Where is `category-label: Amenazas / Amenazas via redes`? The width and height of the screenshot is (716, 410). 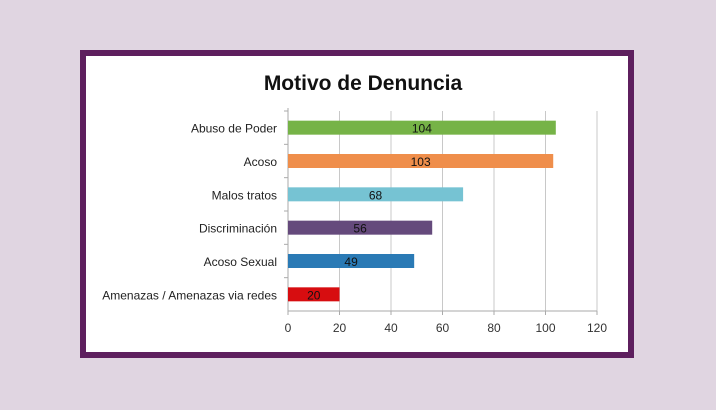 category-label: Amenazas / Amenazas via redes is located at coordinates (189, 295).